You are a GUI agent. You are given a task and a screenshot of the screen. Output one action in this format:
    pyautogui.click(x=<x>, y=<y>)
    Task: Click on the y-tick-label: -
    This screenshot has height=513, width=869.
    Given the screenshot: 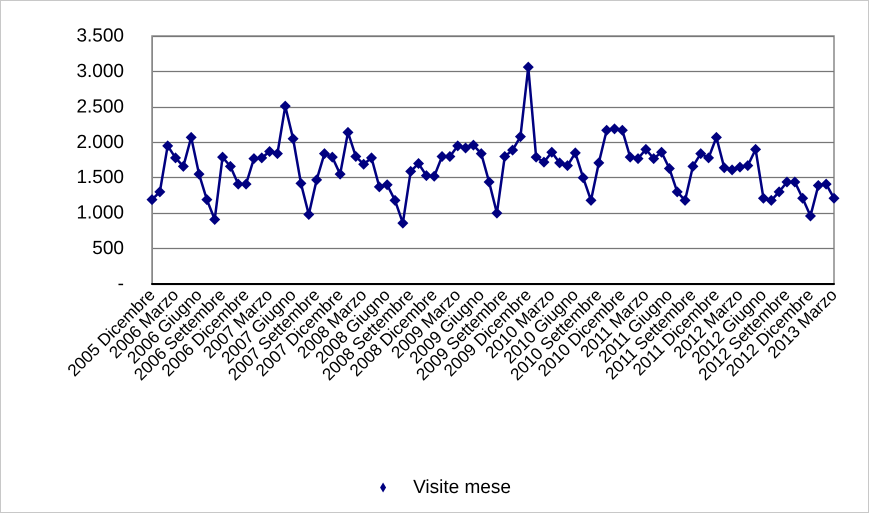 What is the action you would take?
    pyautogui.click(x=121, y=284)
    